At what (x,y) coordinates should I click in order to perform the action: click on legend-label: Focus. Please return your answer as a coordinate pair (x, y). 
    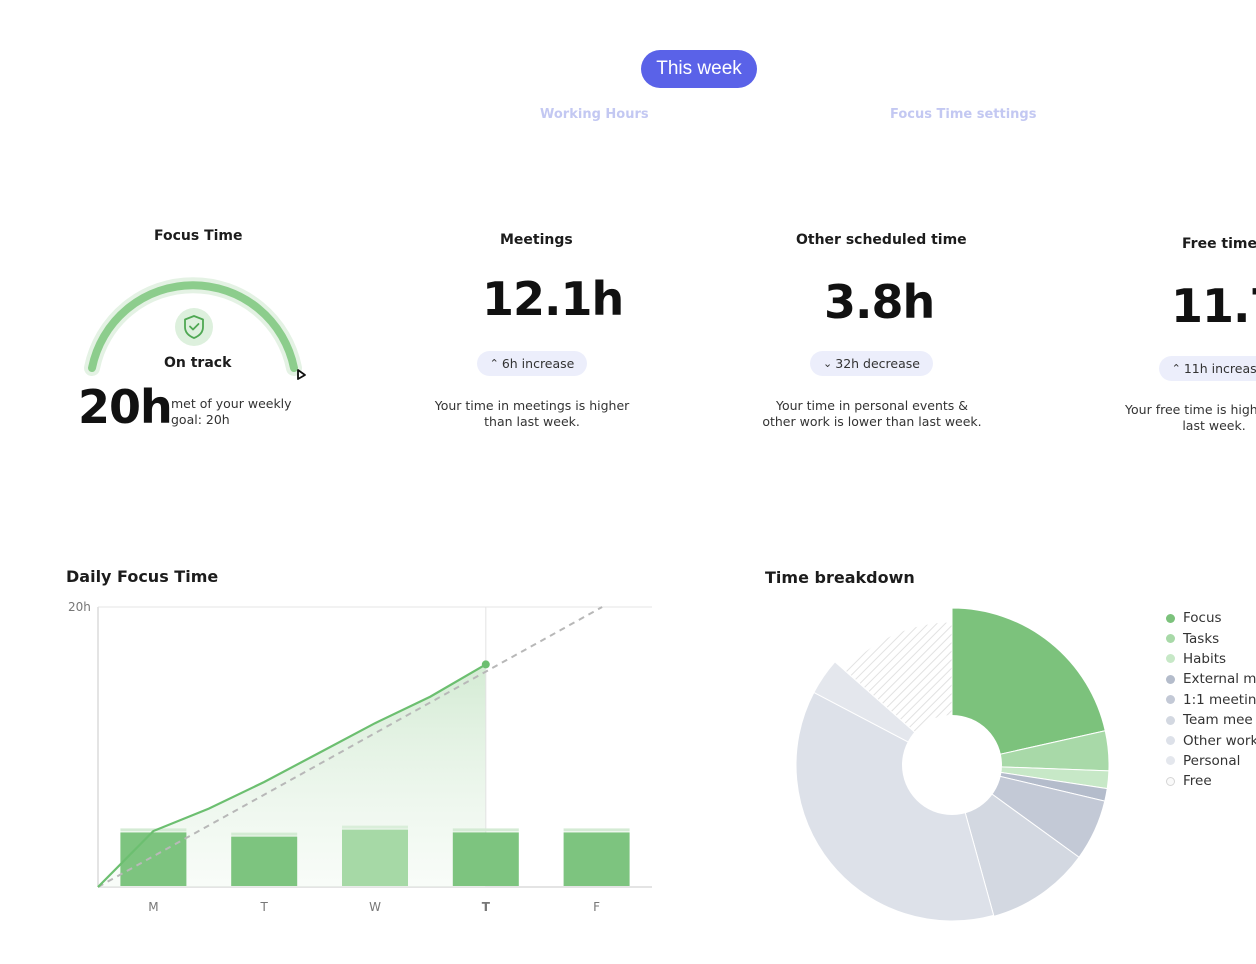
    Looking at the image, I should click on (1202, 618).